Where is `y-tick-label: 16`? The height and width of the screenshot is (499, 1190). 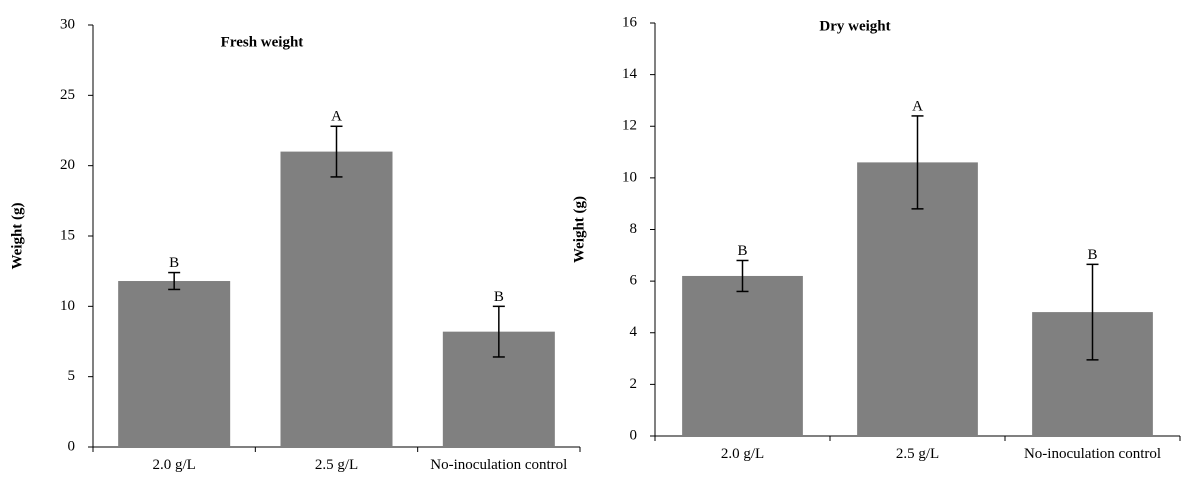 y-tick-label: 16 is located at coordinates (630, 22).